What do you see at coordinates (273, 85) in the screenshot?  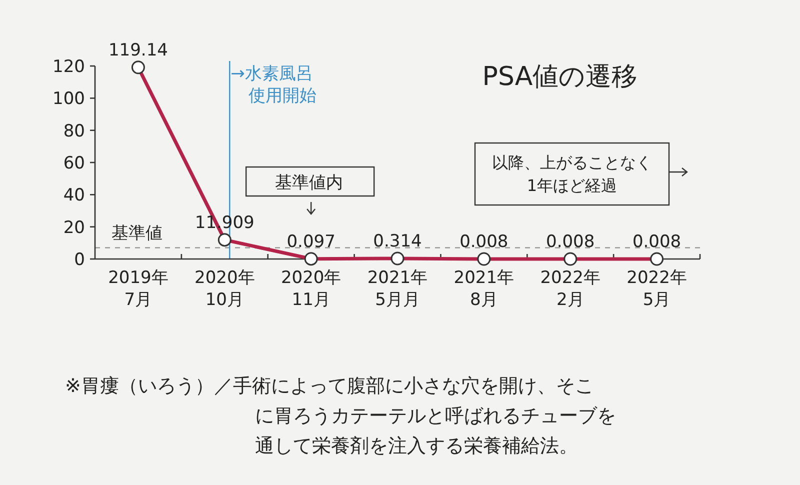 I see `ref-line-label: →水素風呂使用開始` at bounding box center [273, 85].